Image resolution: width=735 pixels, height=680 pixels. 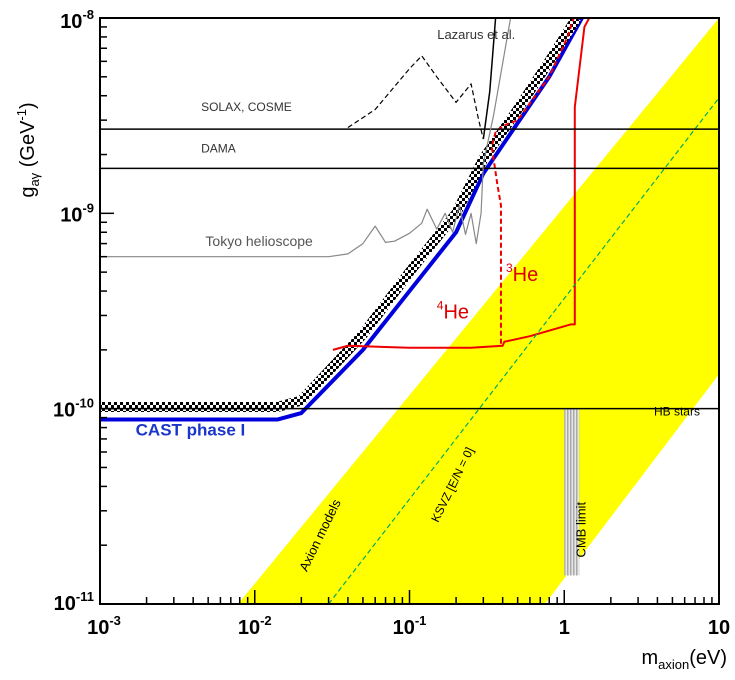 I want to click on x-tick-label-10-1: 10⁻¹, so click(x=410, y=626).